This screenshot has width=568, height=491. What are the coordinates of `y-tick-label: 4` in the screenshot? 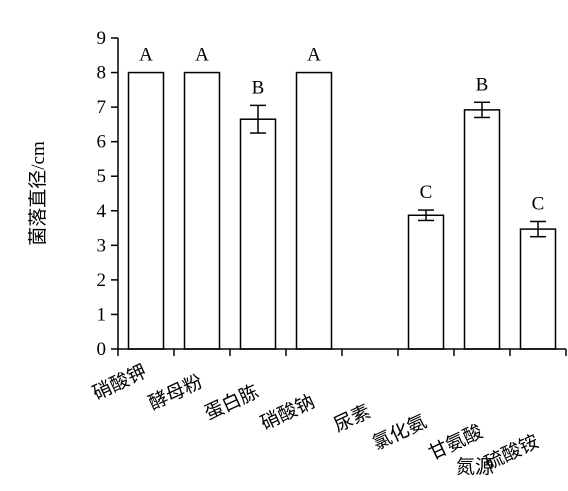 It's located at (102, 211).